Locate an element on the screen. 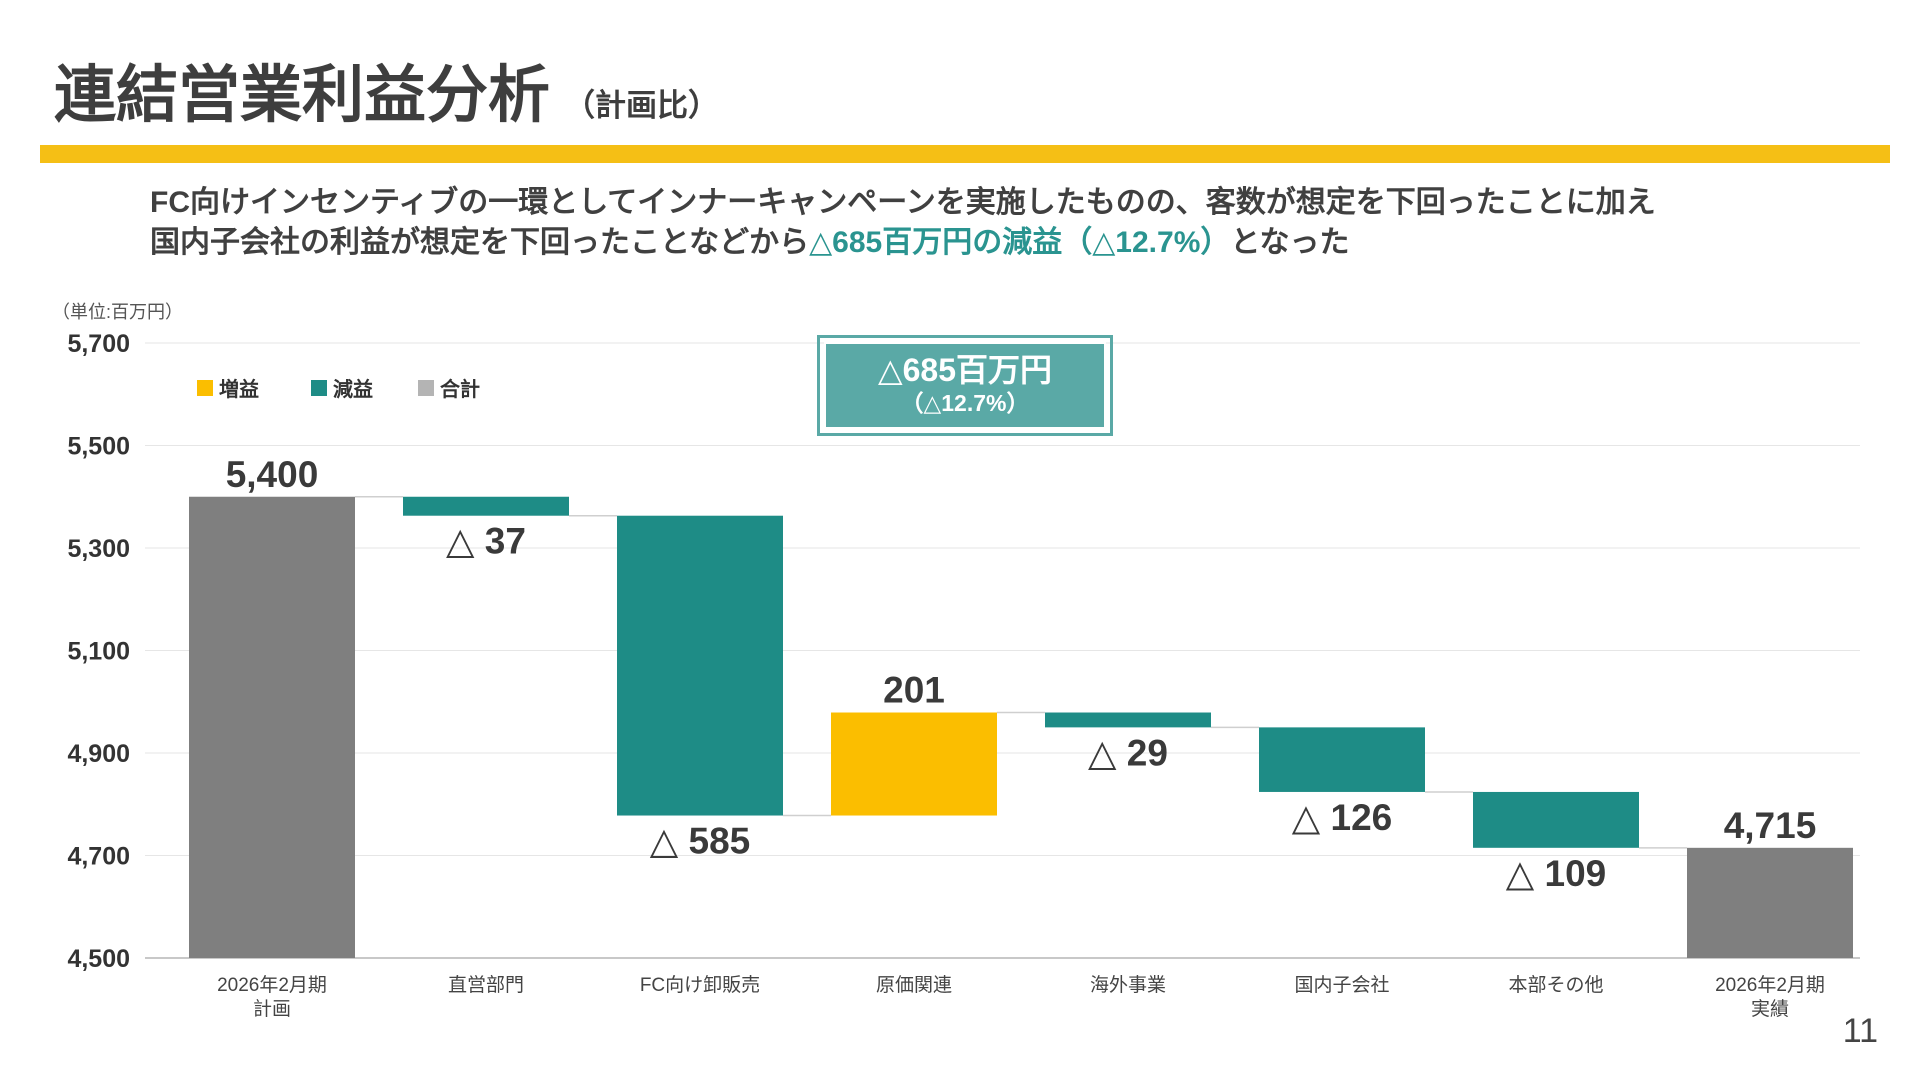 This screenshot has height=1080, width=1920. x-category-label: FC向け卸販売 is located at coordinates (700, 985).